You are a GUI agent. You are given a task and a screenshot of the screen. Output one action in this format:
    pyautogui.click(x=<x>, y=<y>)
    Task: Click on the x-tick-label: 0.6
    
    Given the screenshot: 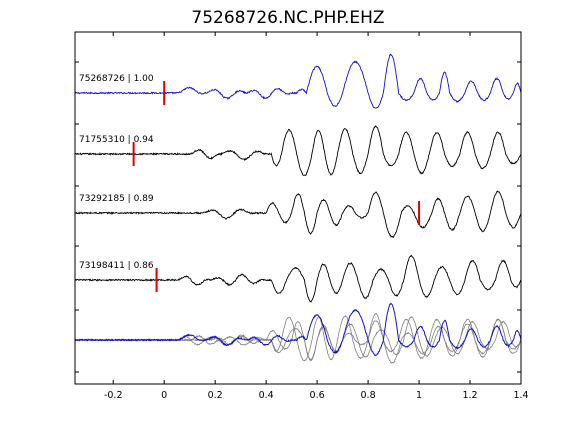 What is the action you would take?
    pyautogui.click(x=317, y=395)
    